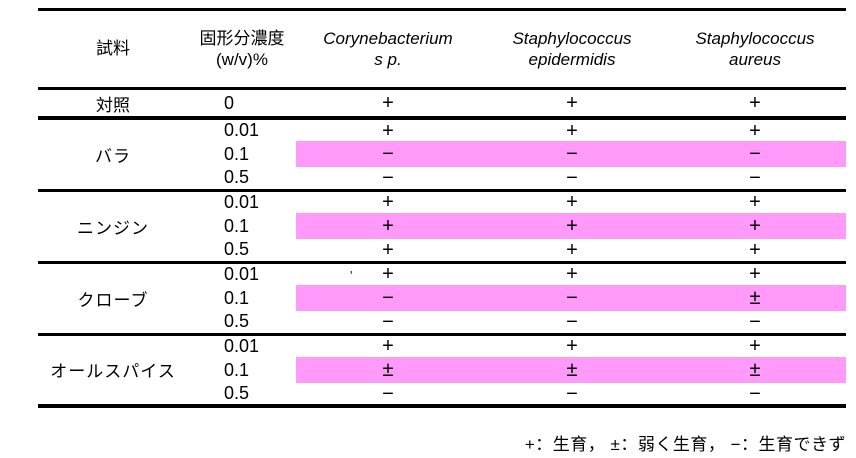 The image size is (856, 458). Describe the element at coordinates (572, 59) in the screenshot. I see `species-name-line2: epidermidis` at that location.